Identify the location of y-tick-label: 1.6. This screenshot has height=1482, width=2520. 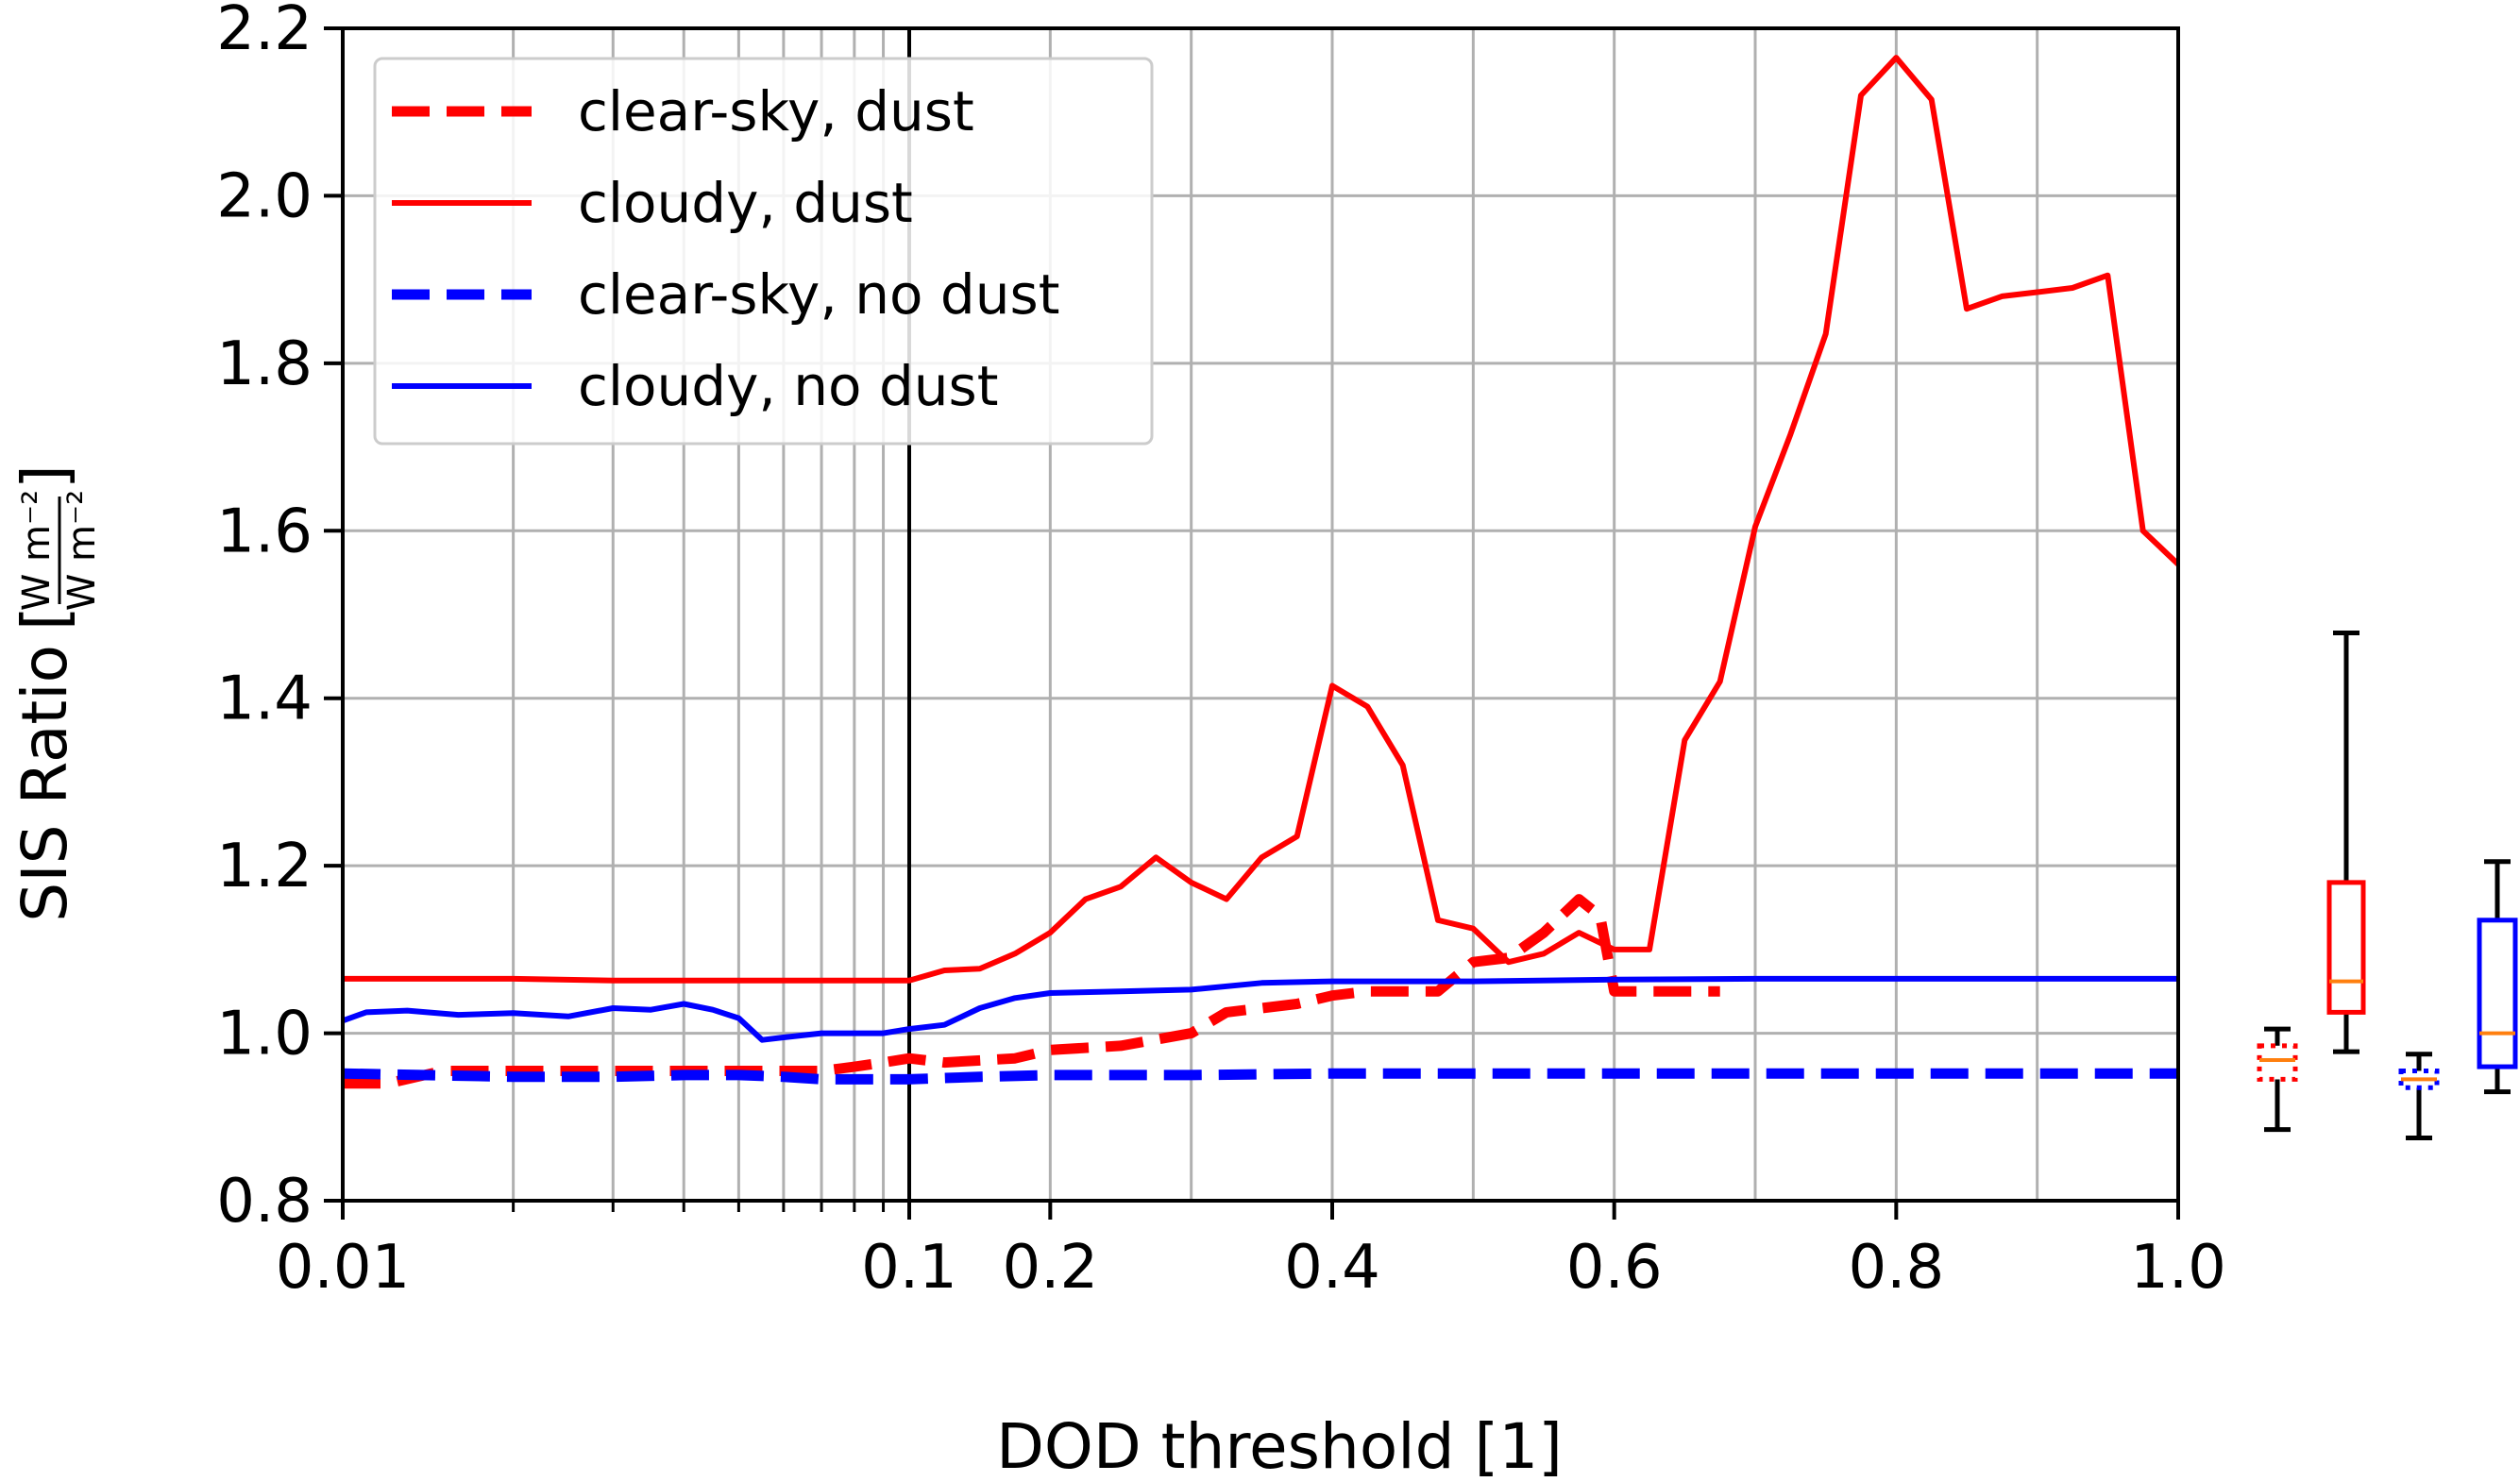
(265, 531).